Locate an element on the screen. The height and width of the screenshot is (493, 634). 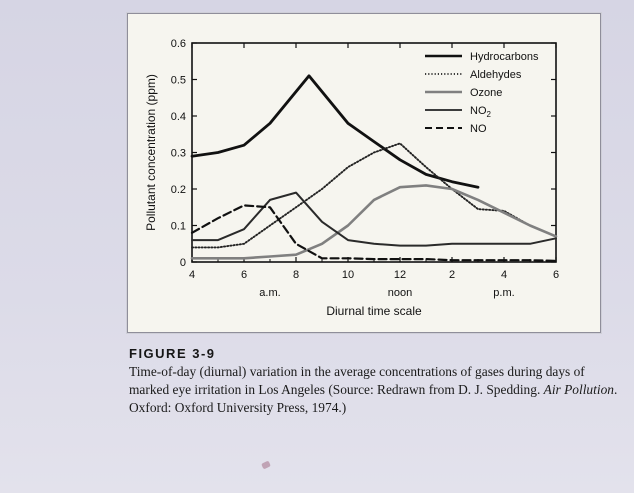
x-tick-label: 2 is located at coordinates (452, 275).